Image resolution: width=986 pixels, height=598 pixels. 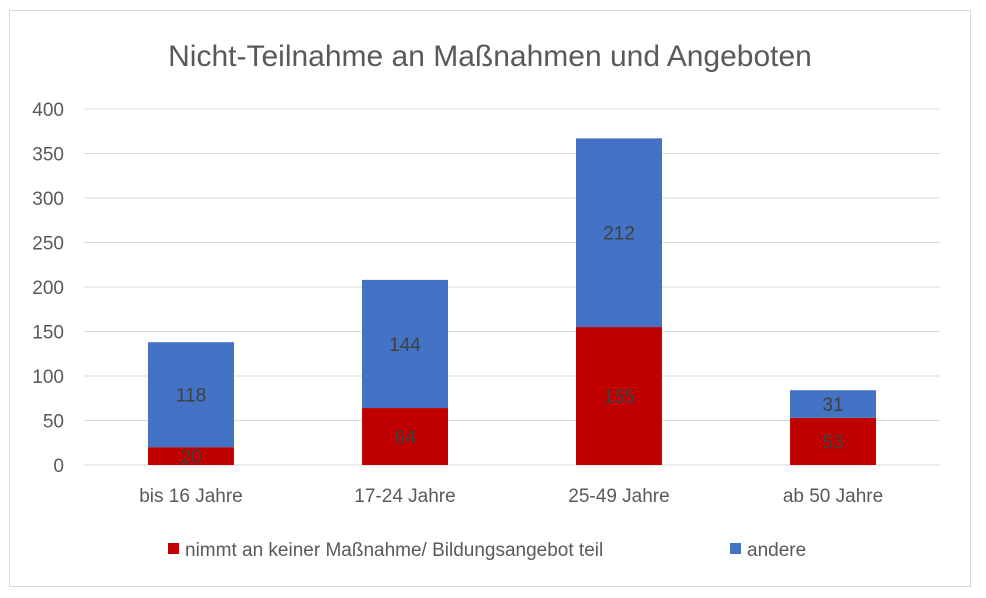 I want to click on x-category-label: 17-24 Jahre, so click(x=404, y=496).